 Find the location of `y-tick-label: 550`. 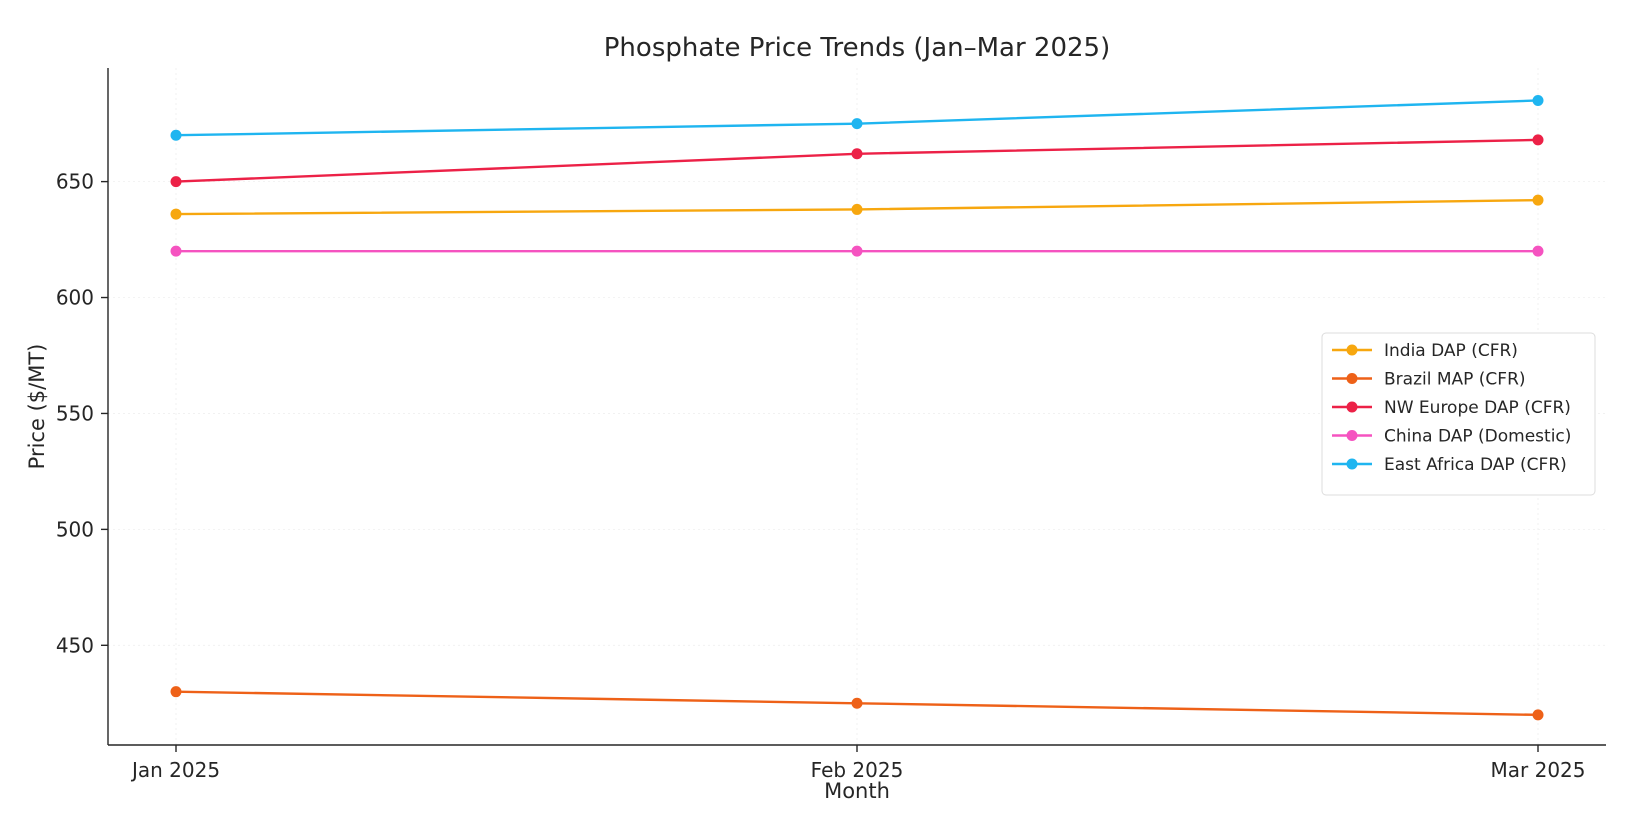

y-tick-label: 550 is located at coordinates (75, 413).